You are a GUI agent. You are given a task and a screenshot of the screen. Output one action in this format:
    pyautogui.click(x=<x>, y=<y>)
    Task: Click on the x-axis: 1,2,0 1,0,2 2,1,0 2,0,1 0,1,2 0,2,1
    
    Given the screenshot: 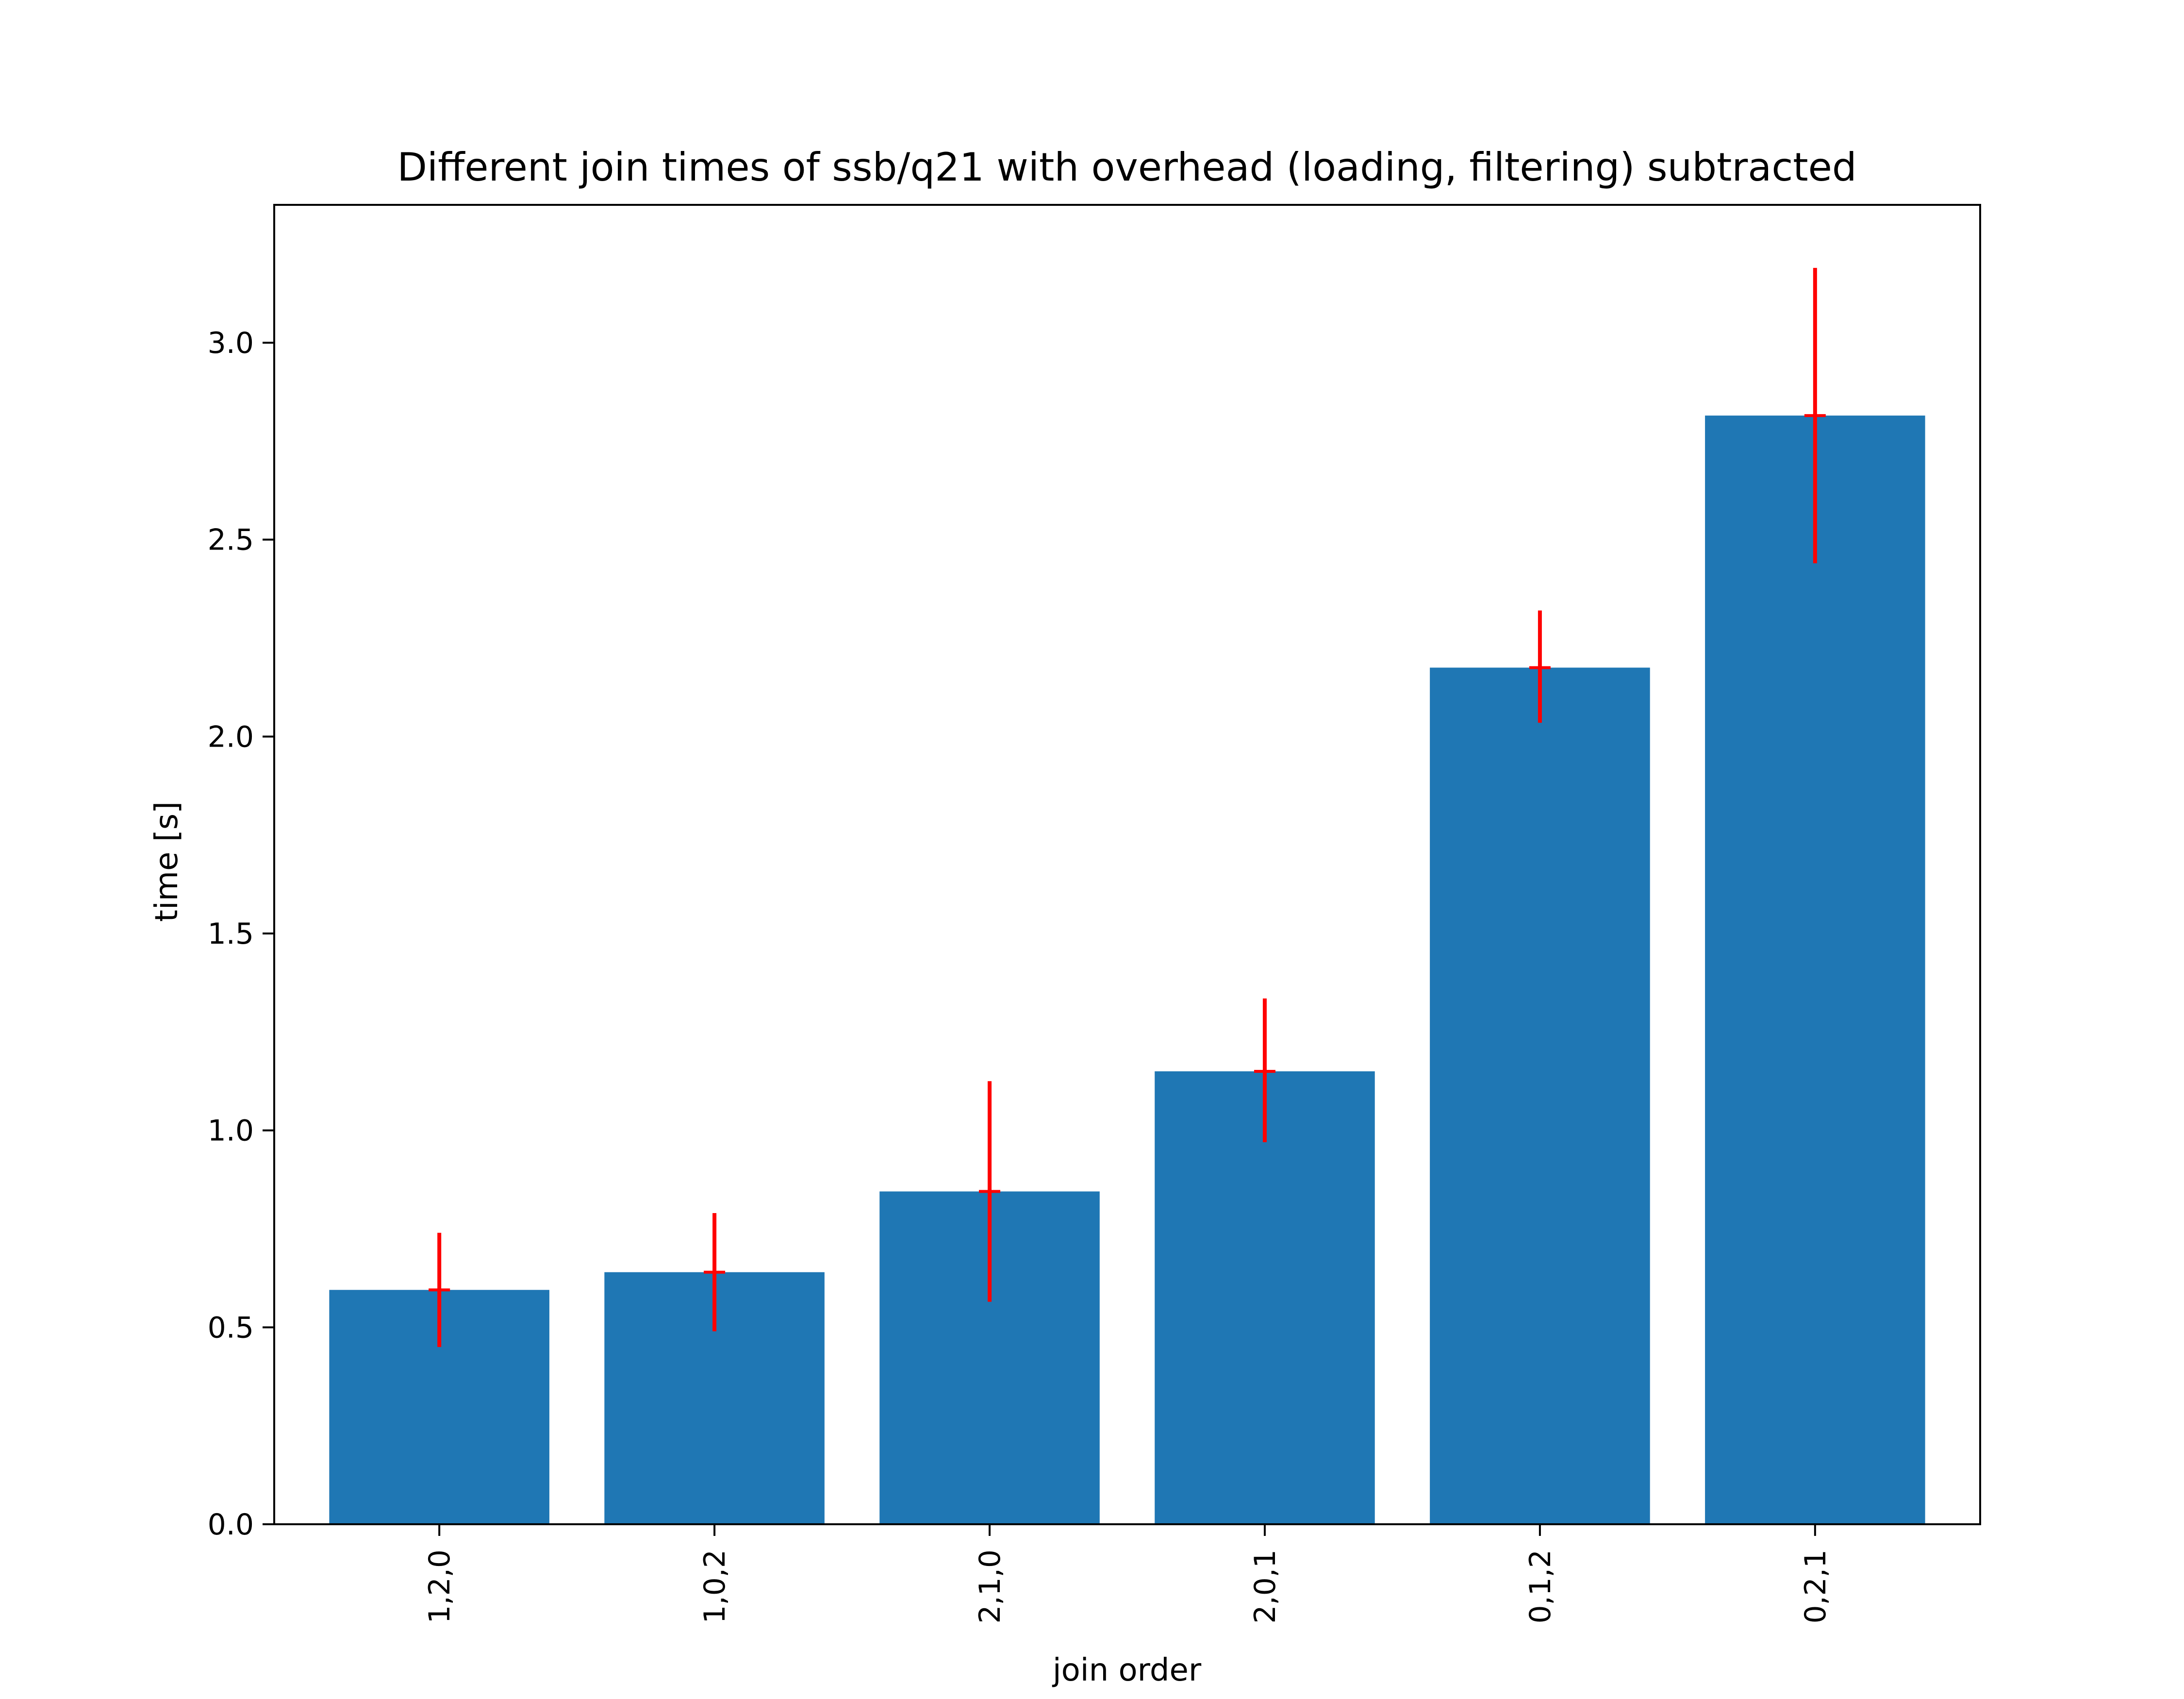 What is the action you would take?
    pyautogui.click(x=1128, y=1574)
    